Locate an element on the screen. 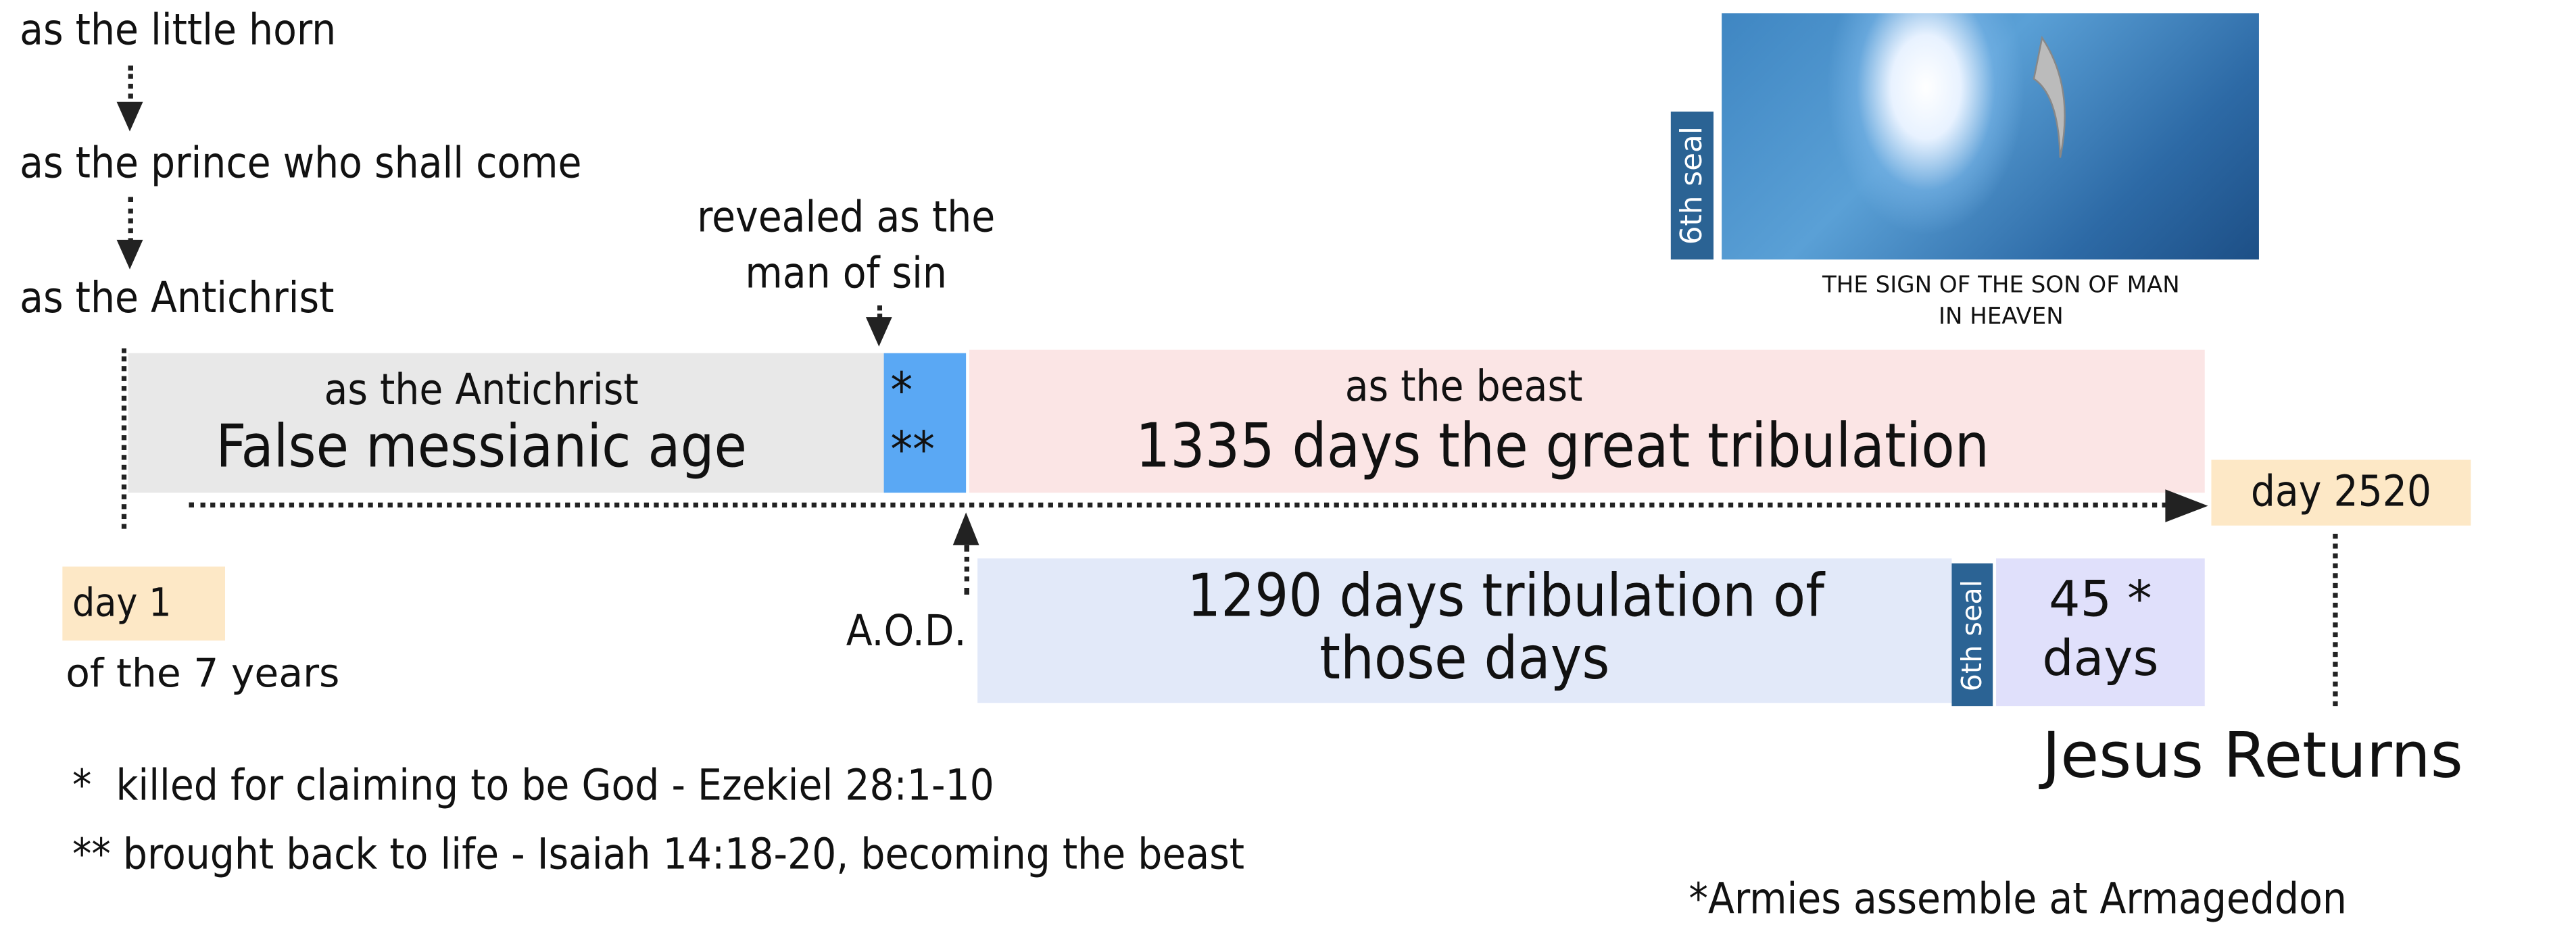 Image resolution: width=2576 pixels, height=946 pixels. label-prince: as the prince who shall come is located at coordinates (301, 164).